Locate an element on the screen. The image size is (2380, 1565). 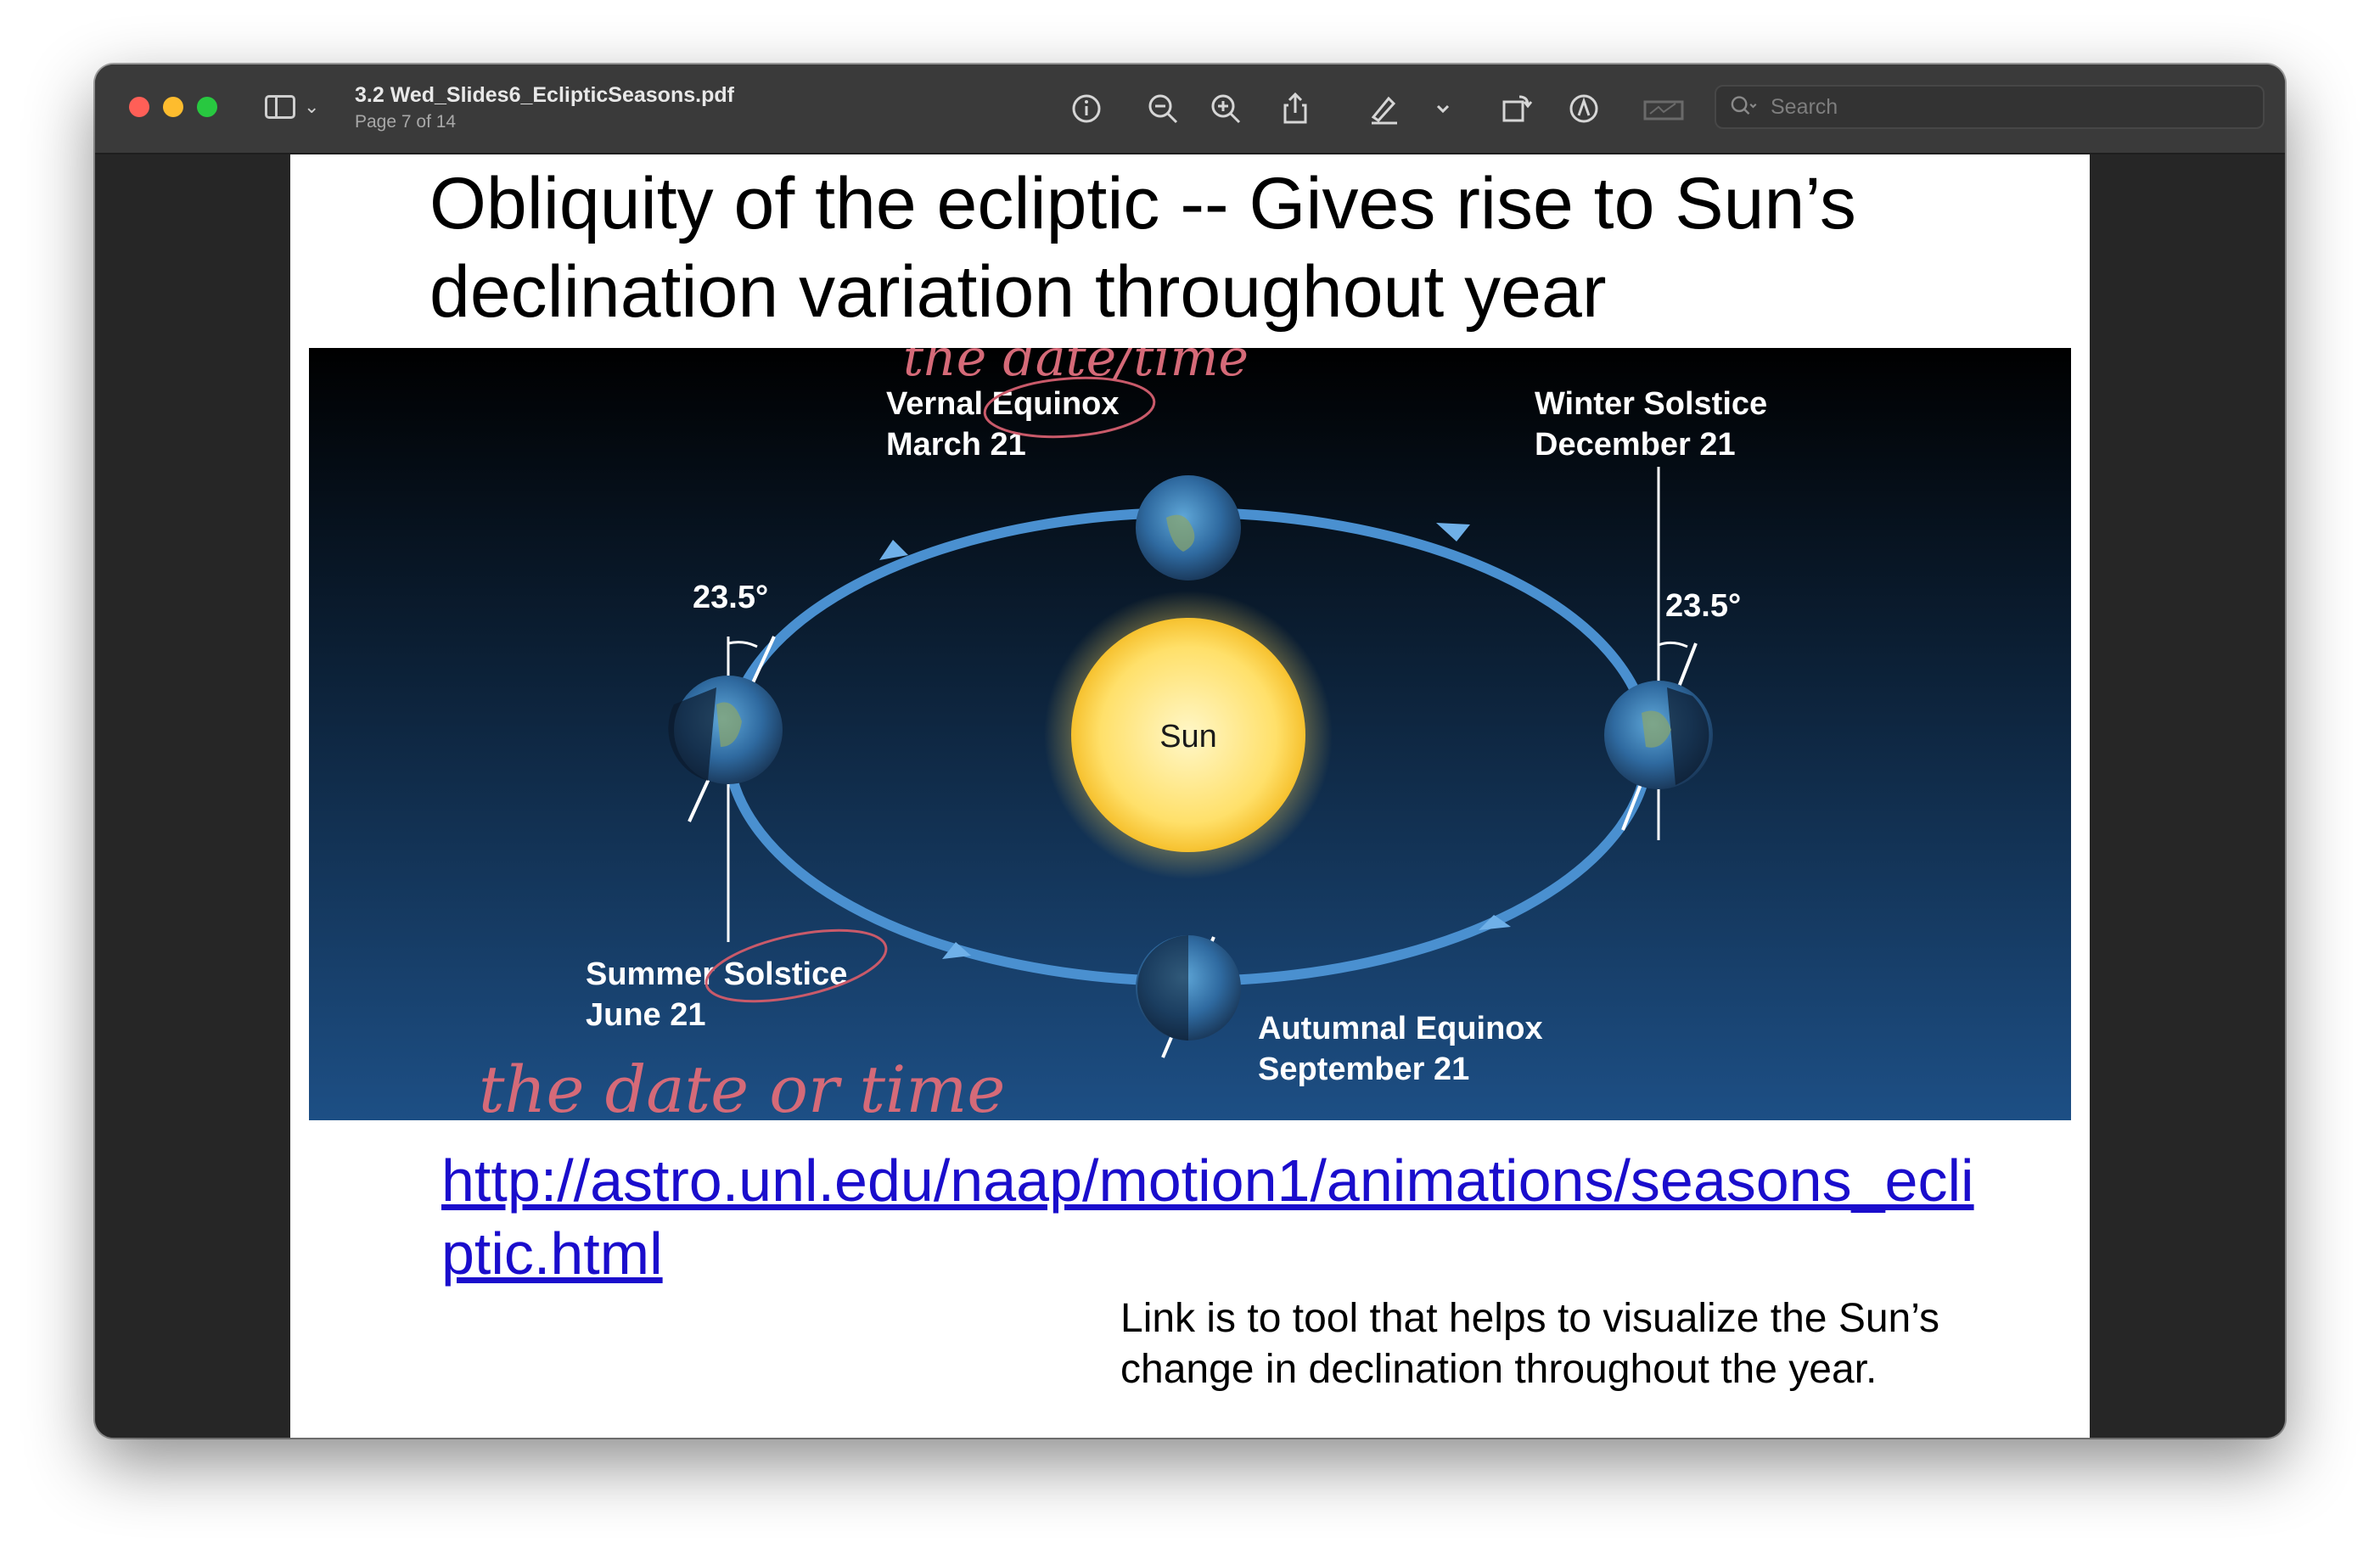
markup-icon is located at coordinates (1584, 108).